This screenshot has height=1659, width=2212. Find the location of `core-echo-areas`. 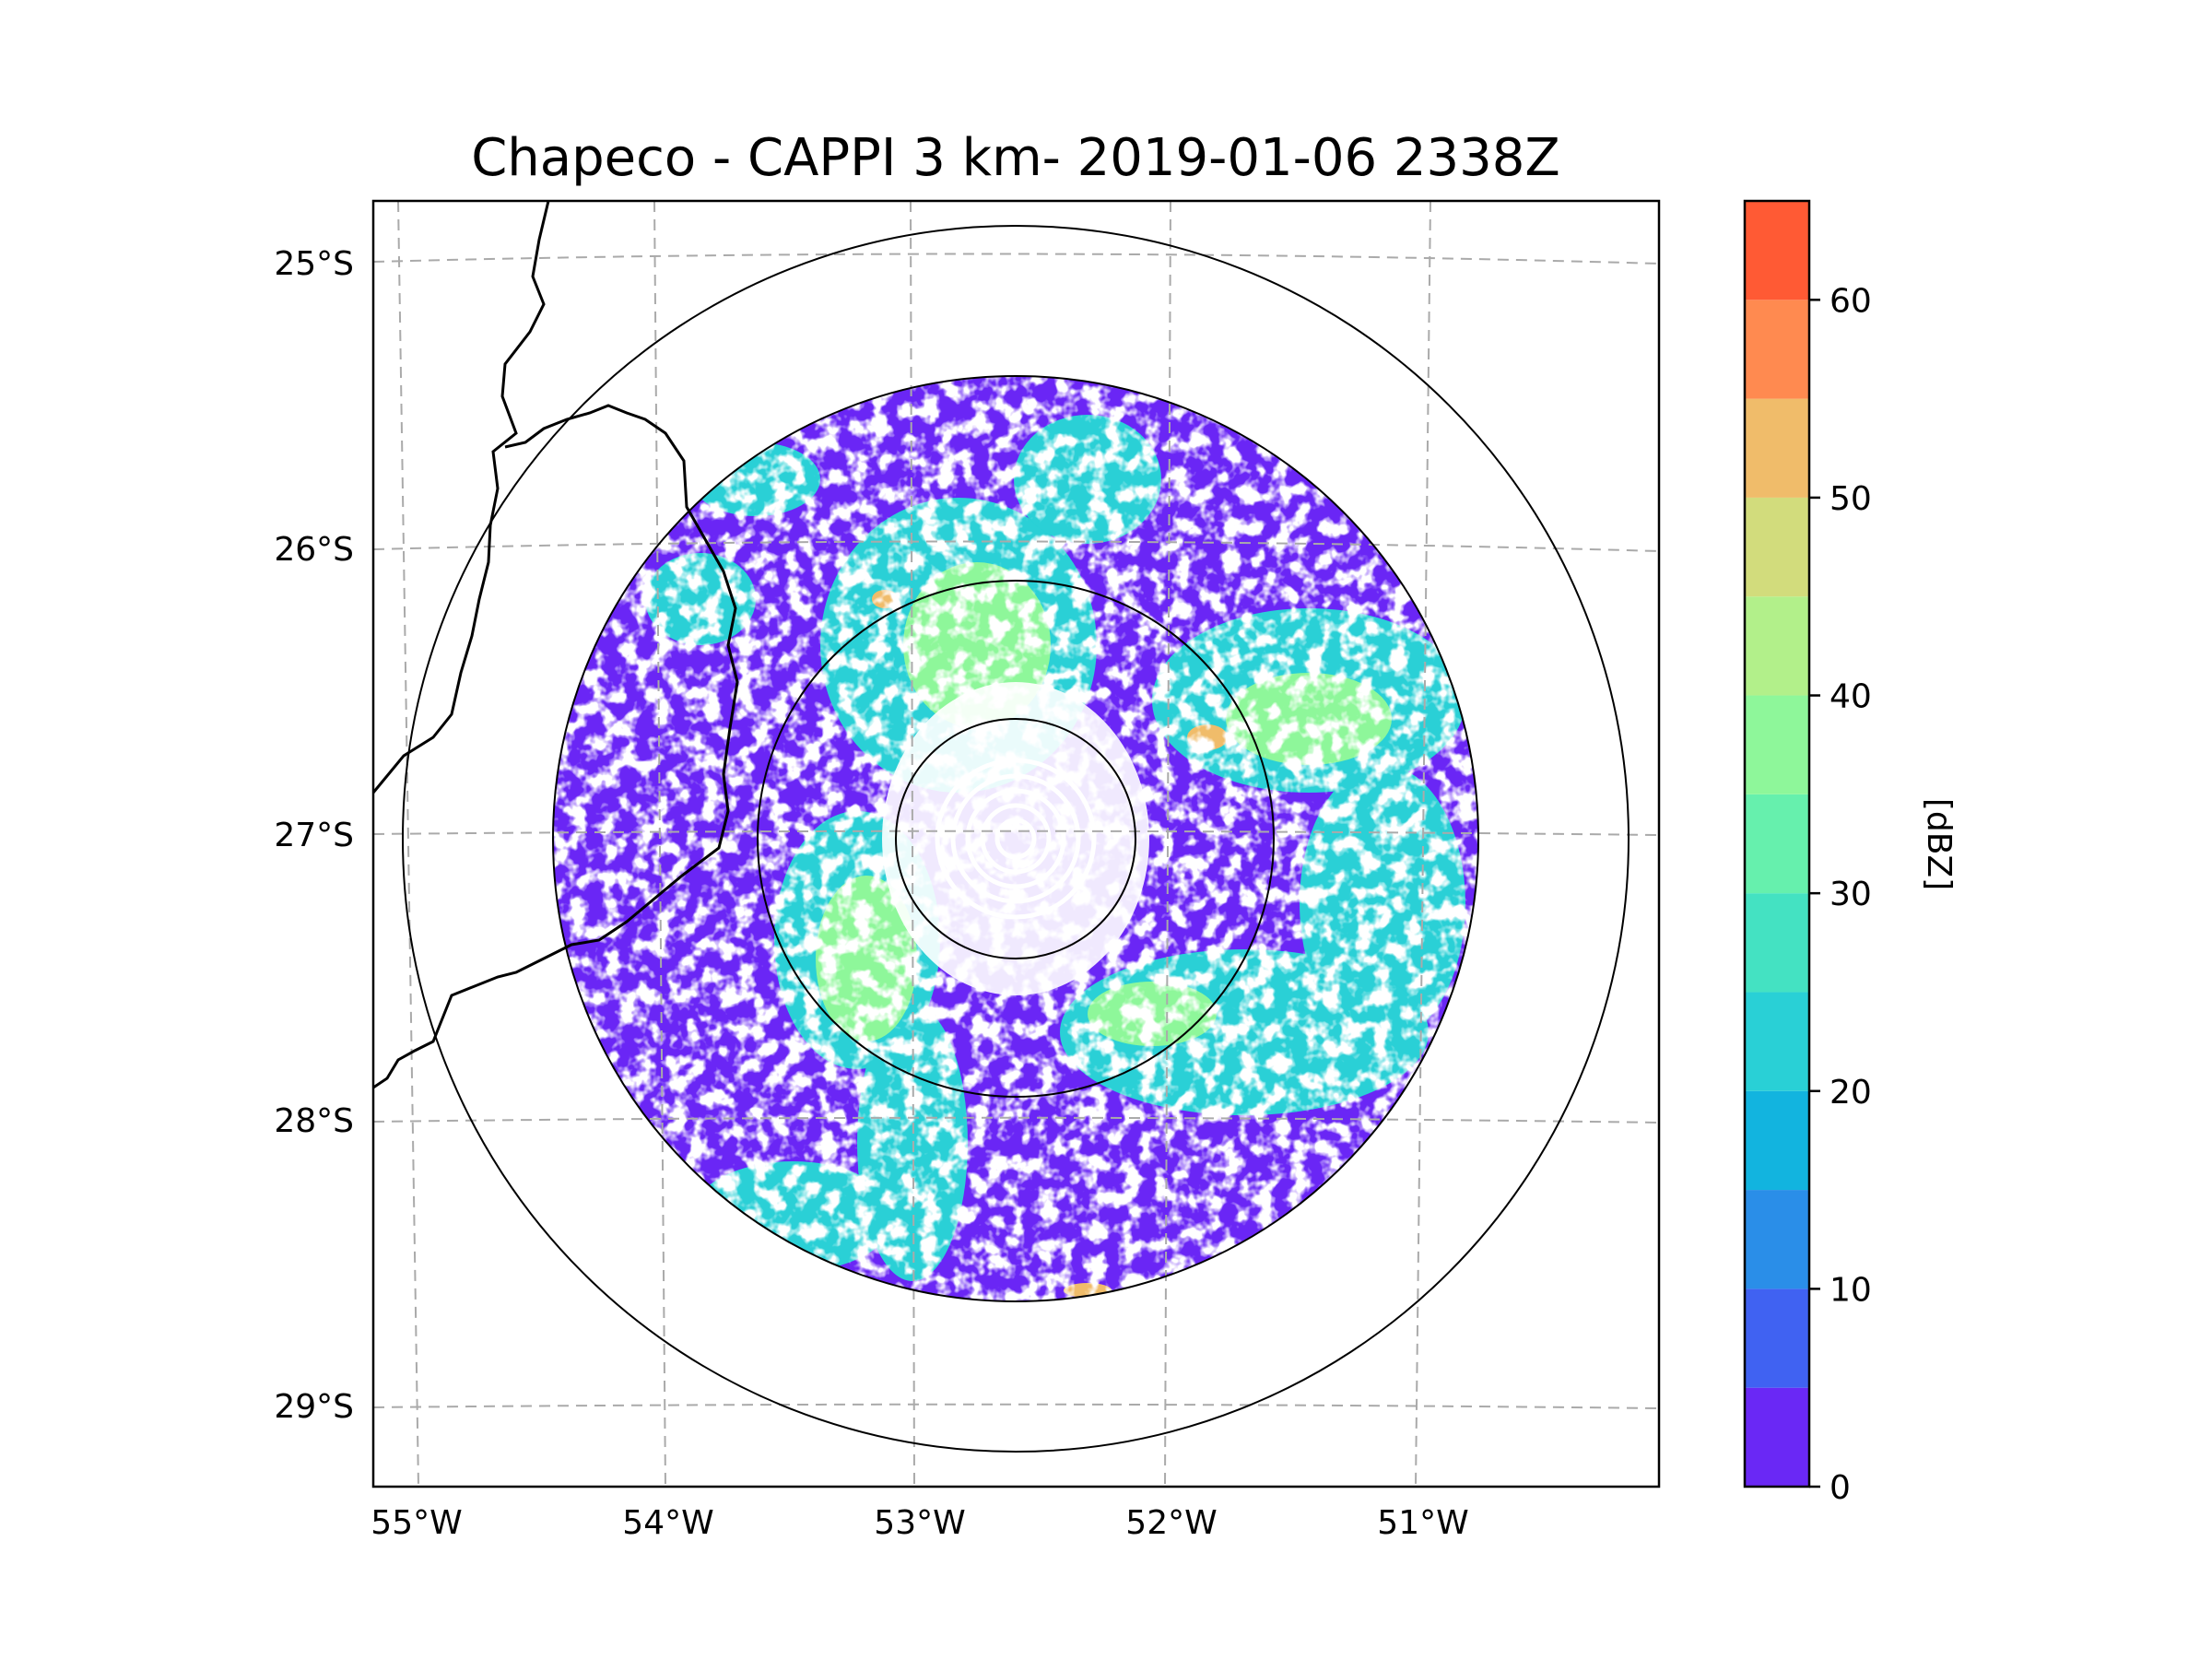

core-echo-areas is located at coordinates (1050, 944).